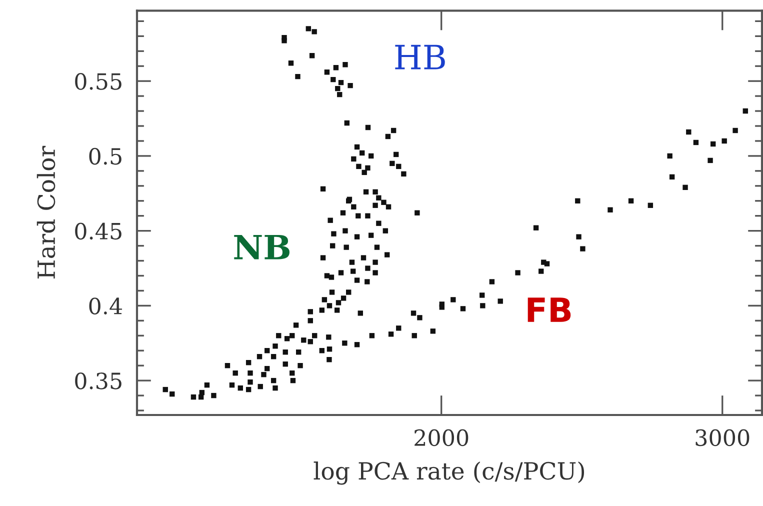  I want to click on y-axis-title: Hard Color, so click(46, 212).